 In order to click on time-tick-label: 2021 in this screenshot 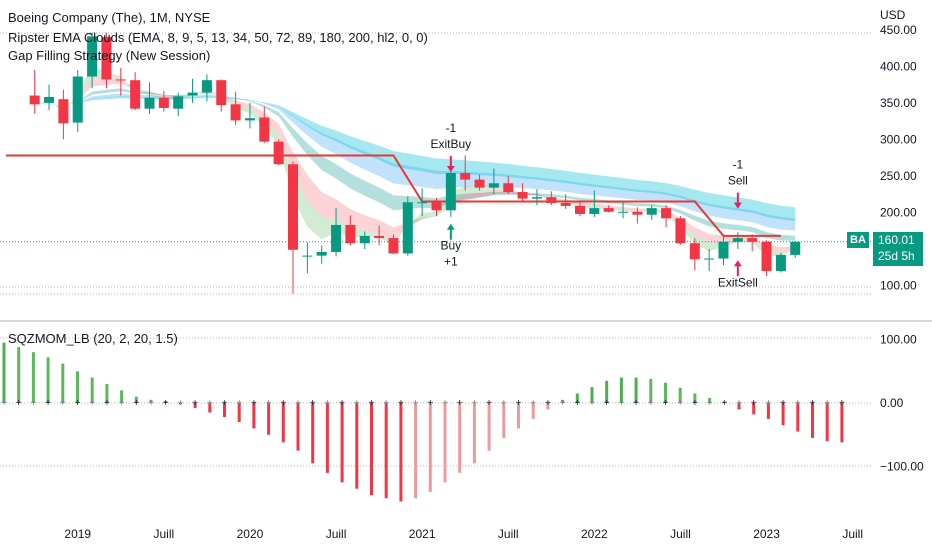, I will do `click(422, 534)`.